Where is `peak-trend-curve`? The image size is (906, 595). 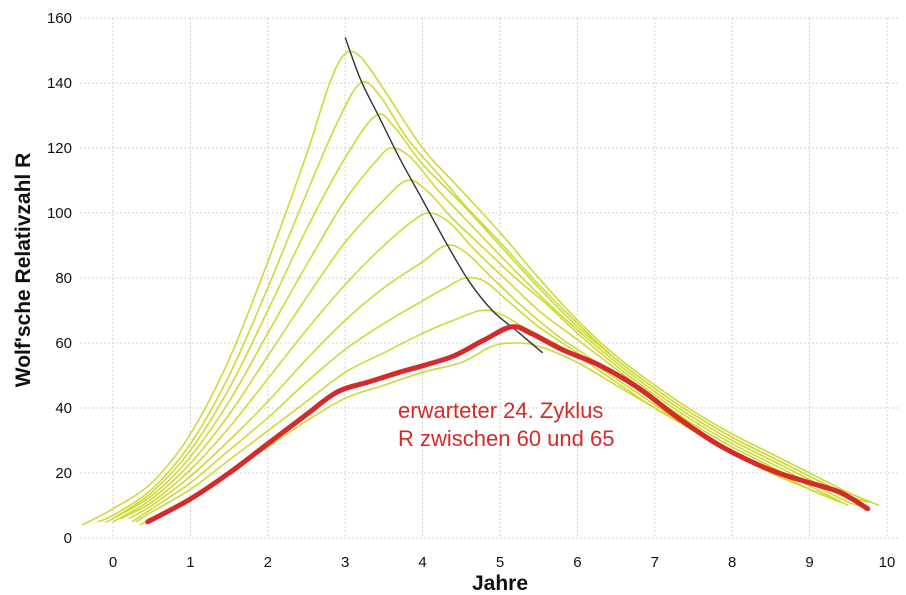
peak-trend-curve is located at coordinates (444, 195).